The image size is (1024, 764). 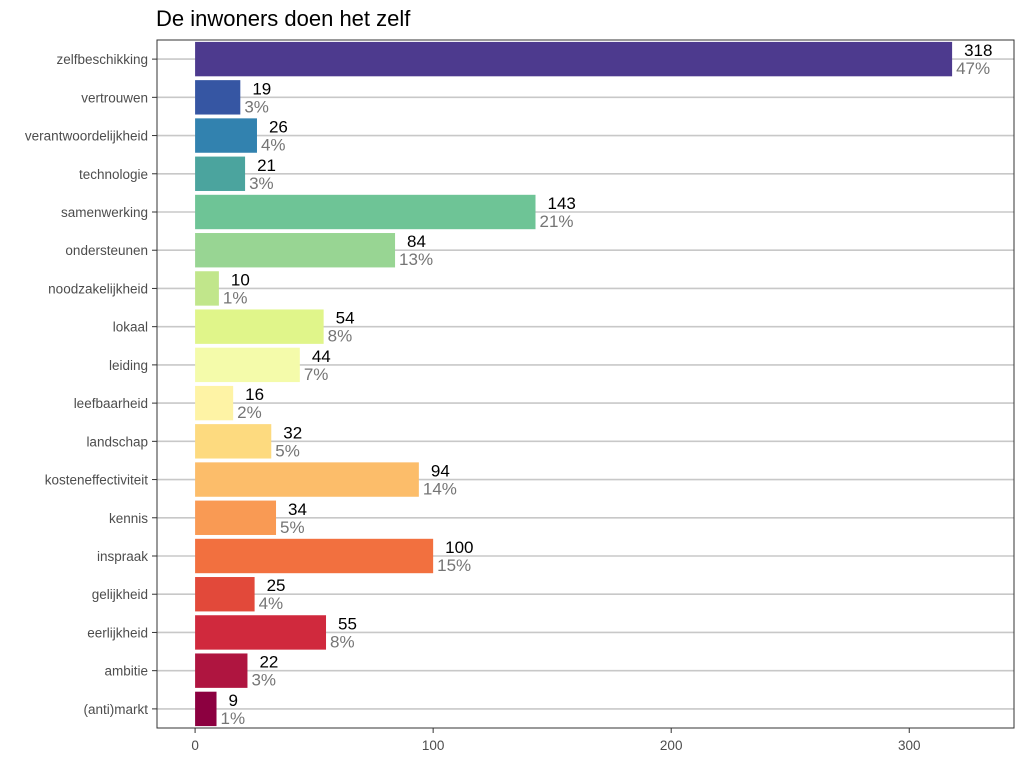 I want to click on value-label: 55, so click(x=347, y=623).